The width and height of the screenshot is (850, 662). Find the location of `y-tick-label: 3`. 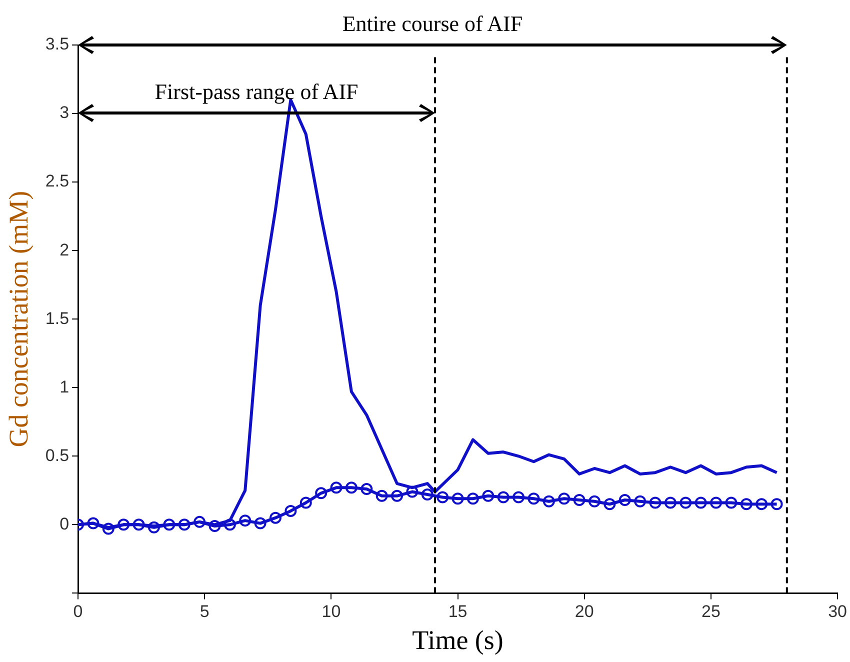

y-tick-label: 3 is located at coordinates (65, 112).